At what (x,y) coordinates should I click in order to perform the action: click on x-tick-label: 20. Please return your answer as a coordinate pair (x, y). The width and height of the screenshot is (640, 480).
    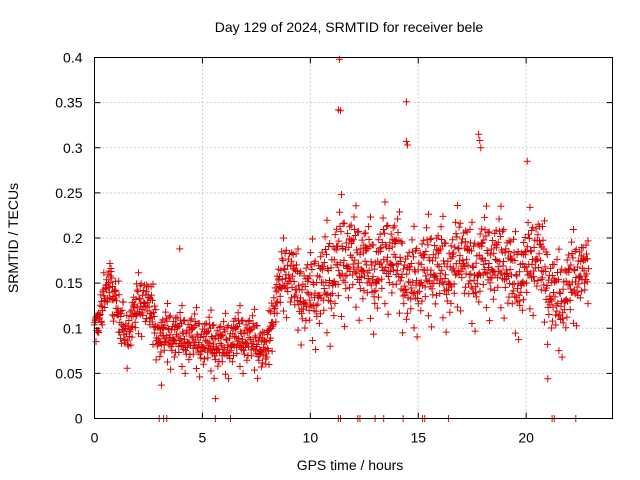
    Looking at the image, I should click on (526, 438).